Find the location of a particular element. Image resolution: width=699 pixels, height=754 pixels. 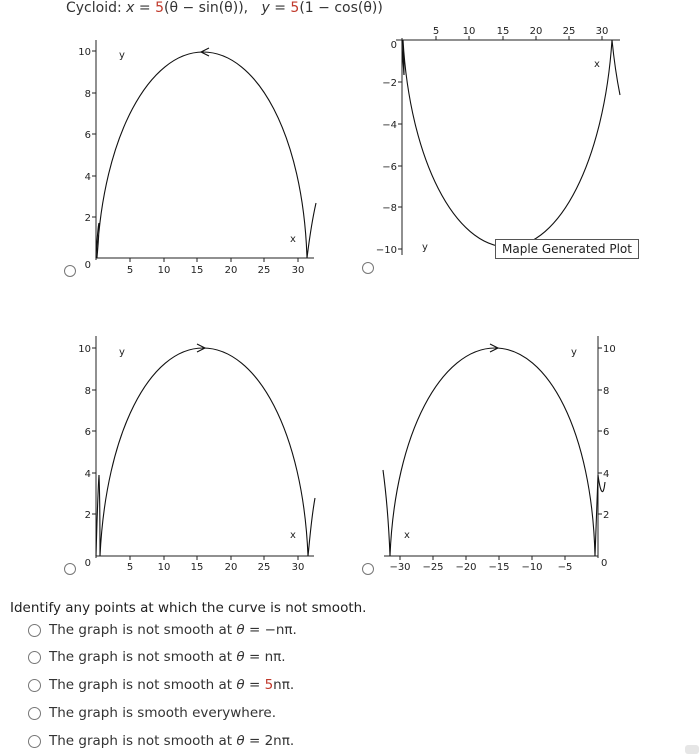

maple-plot-tooltip: Maple Generated Plot is located at coordinates (567, 249).